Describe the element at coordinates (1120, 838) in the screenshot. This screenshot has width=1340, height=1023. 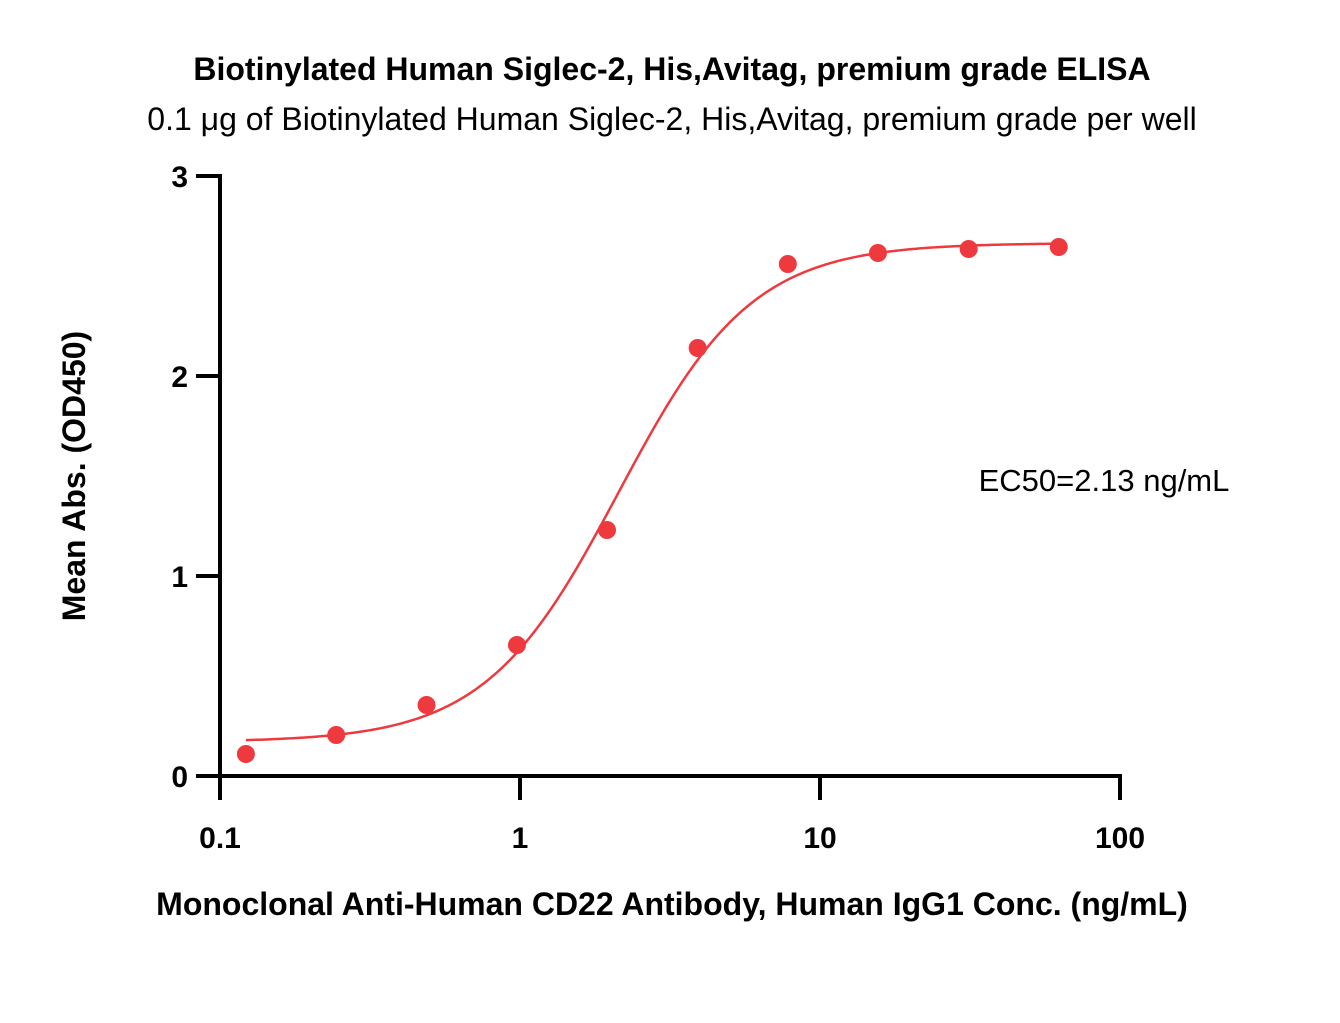
I see `x-tick-label: 100` at that location.